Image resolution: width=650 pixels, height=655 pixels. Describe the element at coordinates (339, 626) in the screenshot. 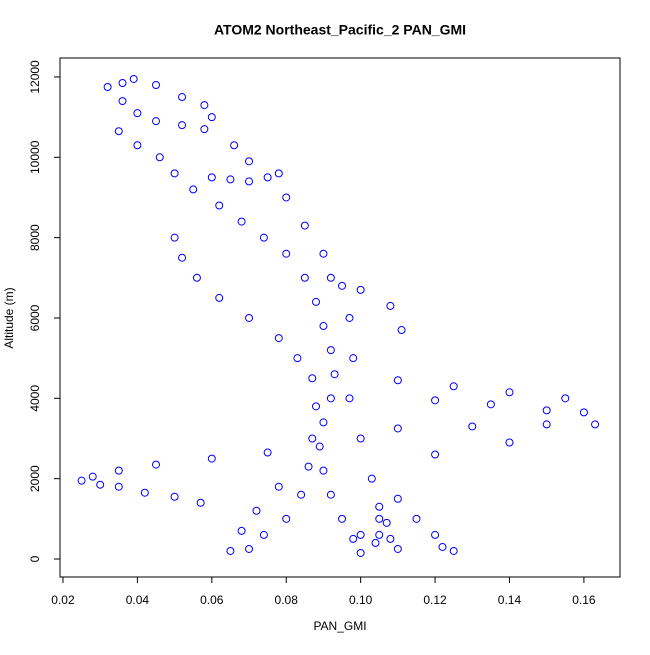

I see `x-axis-label: PAN_GMI` at that location.